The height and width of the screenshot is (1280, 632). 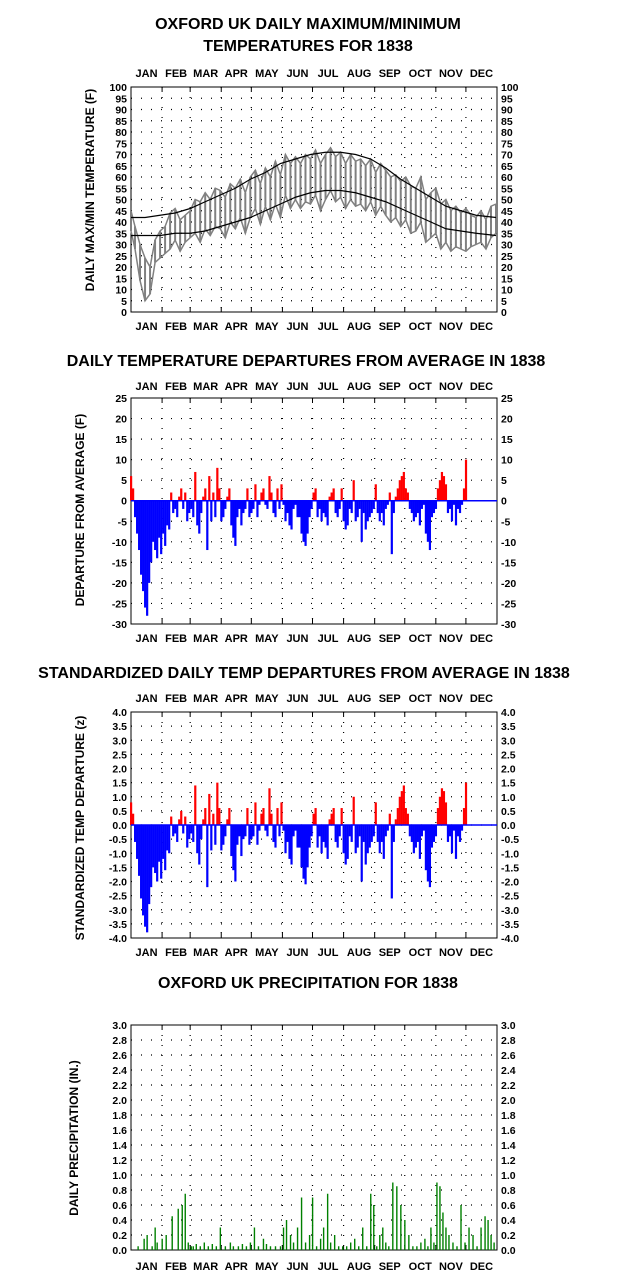 What do you see at coordinates (124, 481) in the screenshot?
I see `y-tick-label-left: 5` at bounding box center [124, 481].